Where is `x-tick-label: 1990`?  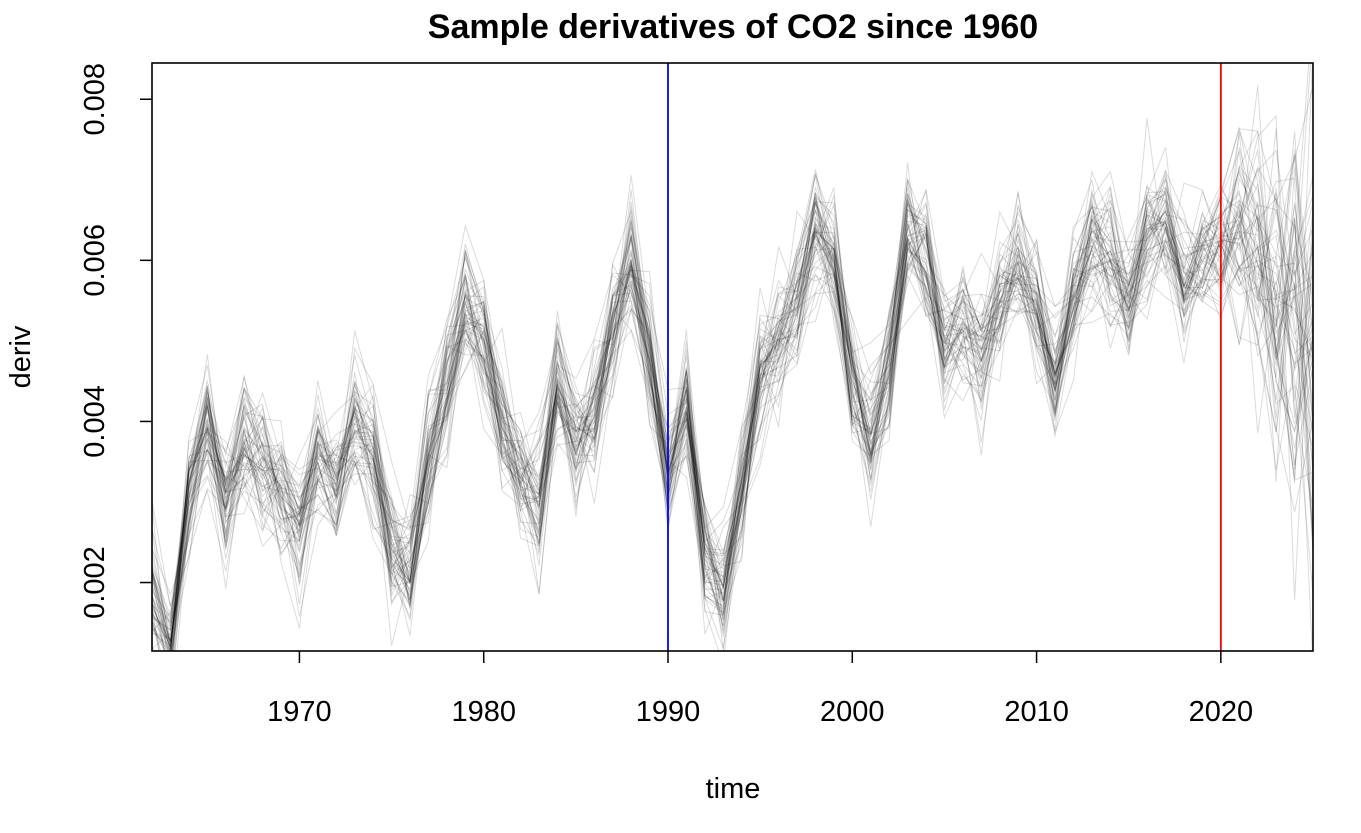 x-tick-label: 1990 is located at coordinates (668, 712).